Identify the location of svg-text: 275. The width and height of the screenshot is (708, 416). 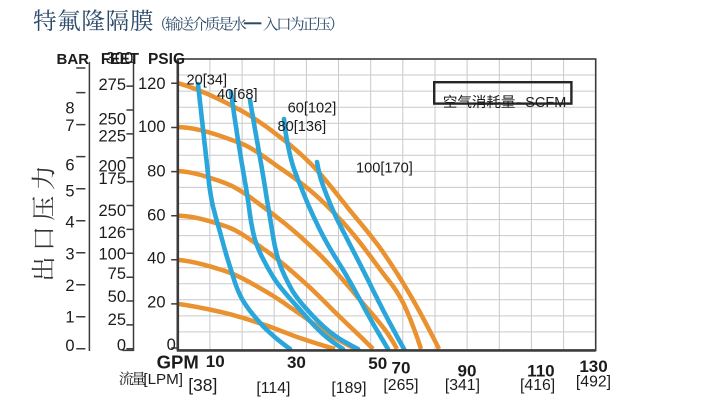
(112, 85).